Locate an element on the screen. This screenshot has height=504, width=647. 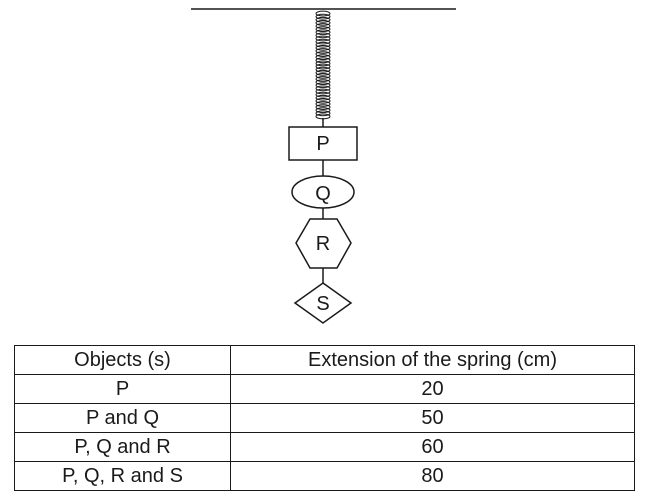
object-s-diamond is located at coordinates (323, 303).